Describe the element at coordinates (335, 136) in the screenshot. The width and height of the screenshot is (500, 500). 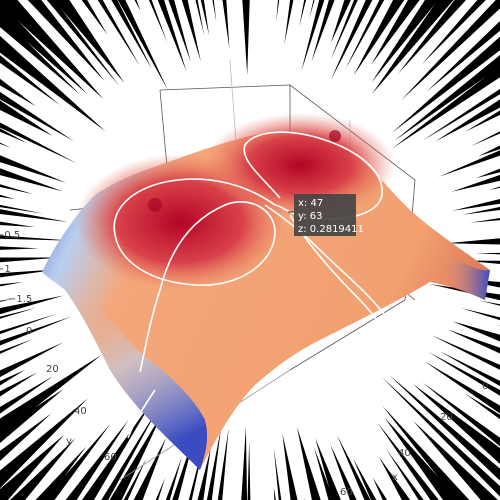
I see `peak-right-tip` at that location.